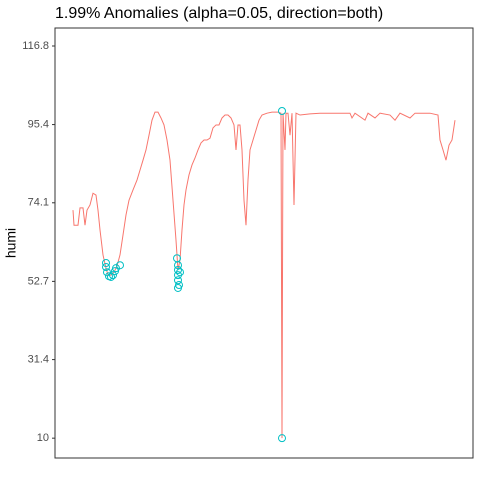 The width and height of the screenshot is (480, 480). Describe the element at coordinates (38, 203) in the screenshot. I see `y-tick-label: 74.1` at that location.